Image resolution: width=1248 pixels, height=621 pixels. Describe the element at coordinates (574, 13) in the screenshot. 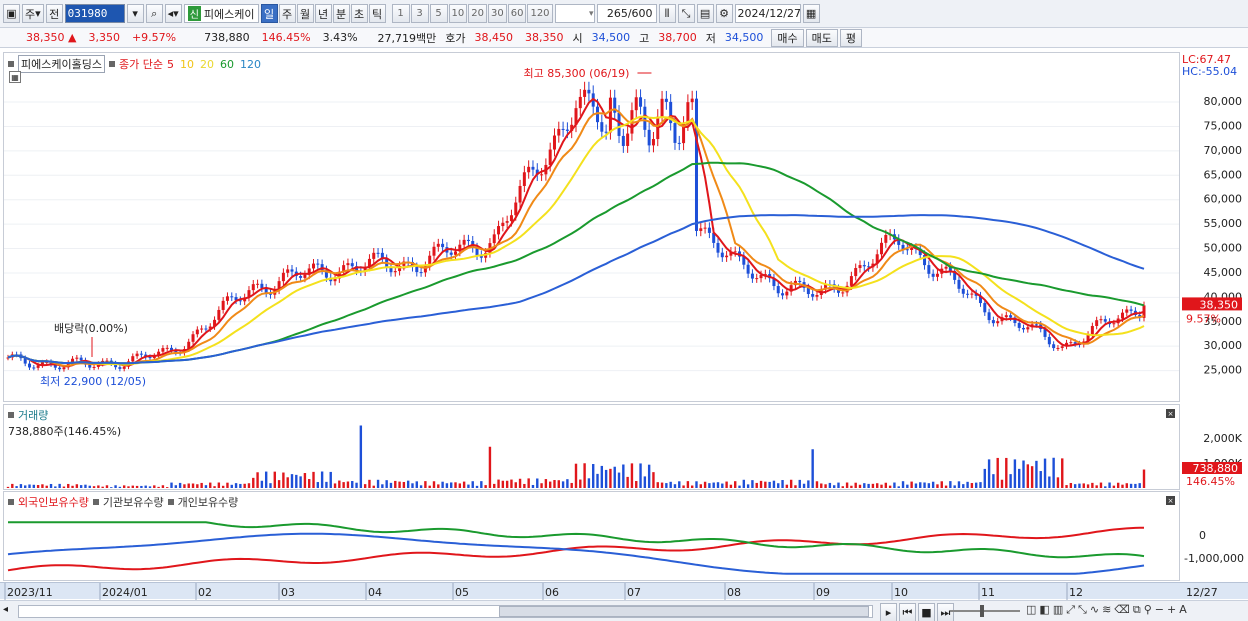

I see `interval-combo: ▾` at that location.